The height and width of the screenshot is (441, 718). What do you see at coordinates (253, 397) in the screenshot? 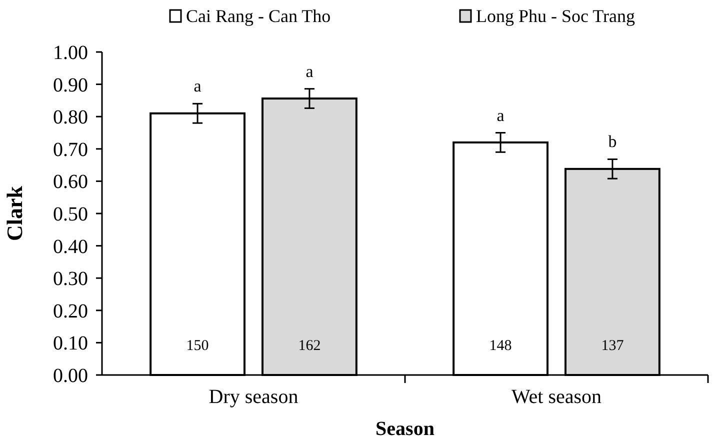
I see `x-tick-label: Dry season` at bounding box center [253, 397].